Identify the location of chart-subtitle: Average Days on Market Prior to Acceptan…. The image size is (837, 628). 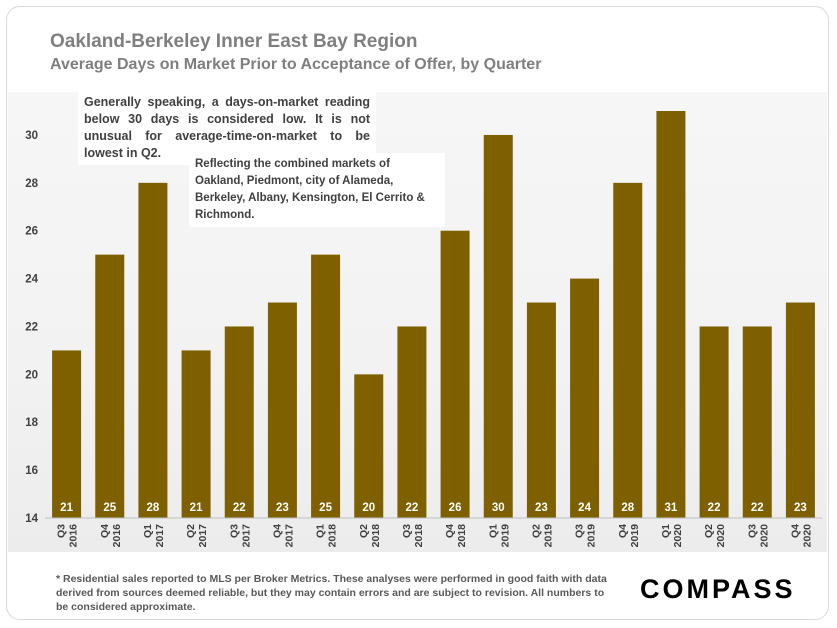
(296, 64).